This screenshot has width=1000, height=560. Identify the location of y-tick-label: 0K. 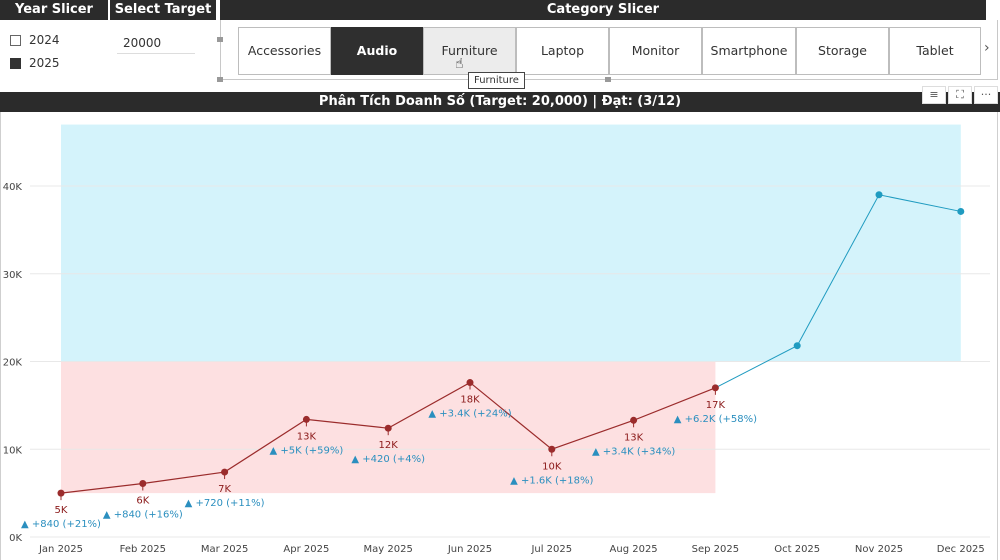
(15, 538).